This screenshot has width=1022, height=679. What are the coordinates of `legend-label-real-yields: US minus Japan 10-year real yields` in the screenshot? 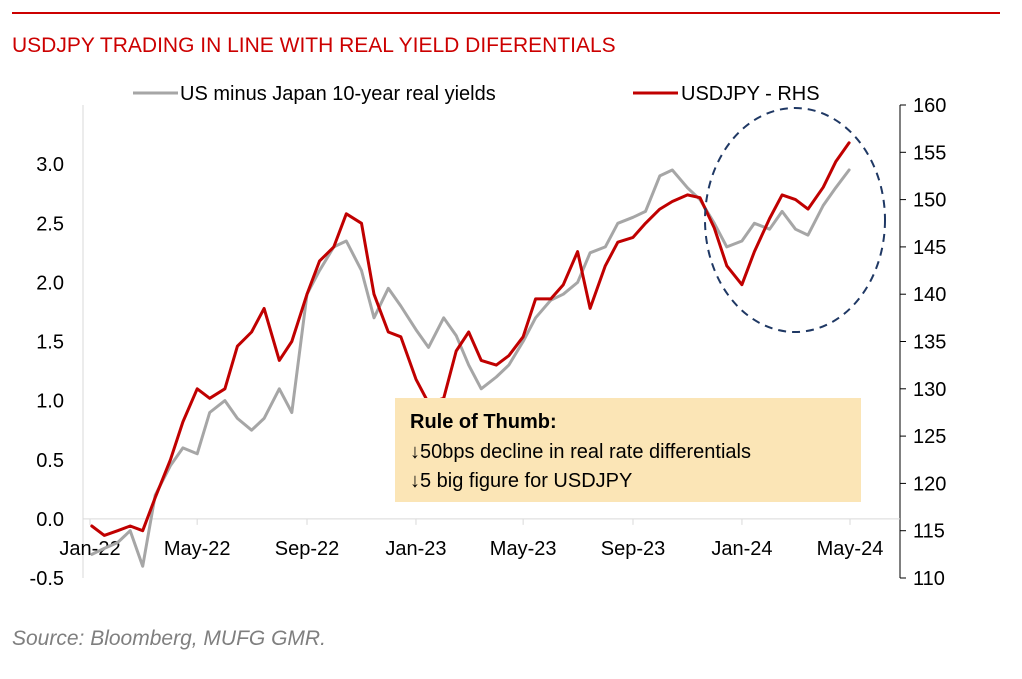 It's located at (338, 94).